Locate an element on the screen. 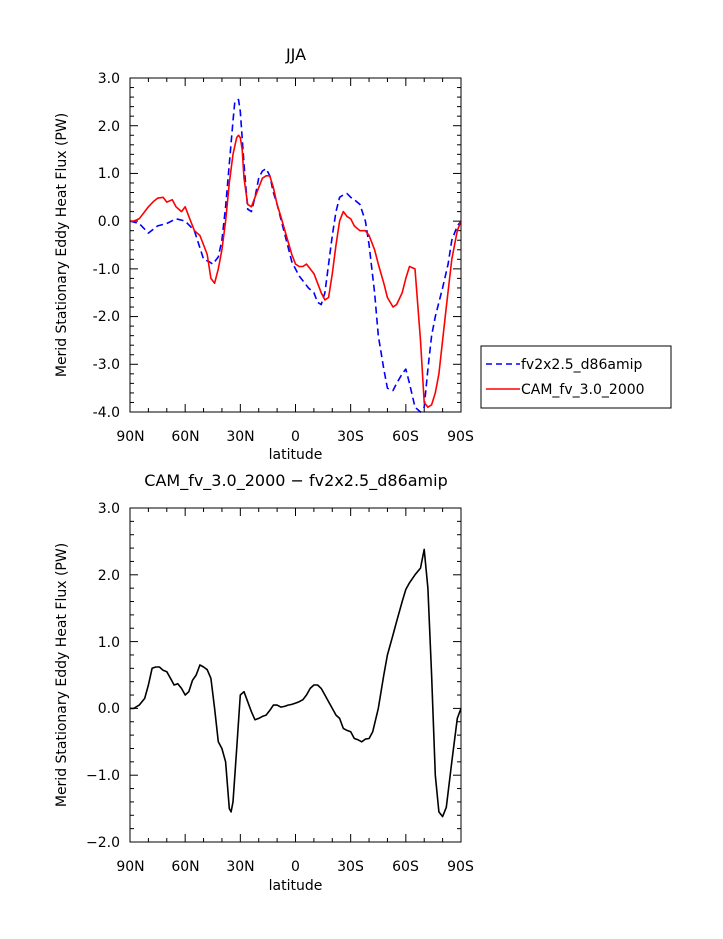 This screenshot has height=939, width=723. chart-top-x-tick-labels: 90N 60N 30N 0 30S 60S 90S is located at coordinates (295, 437).